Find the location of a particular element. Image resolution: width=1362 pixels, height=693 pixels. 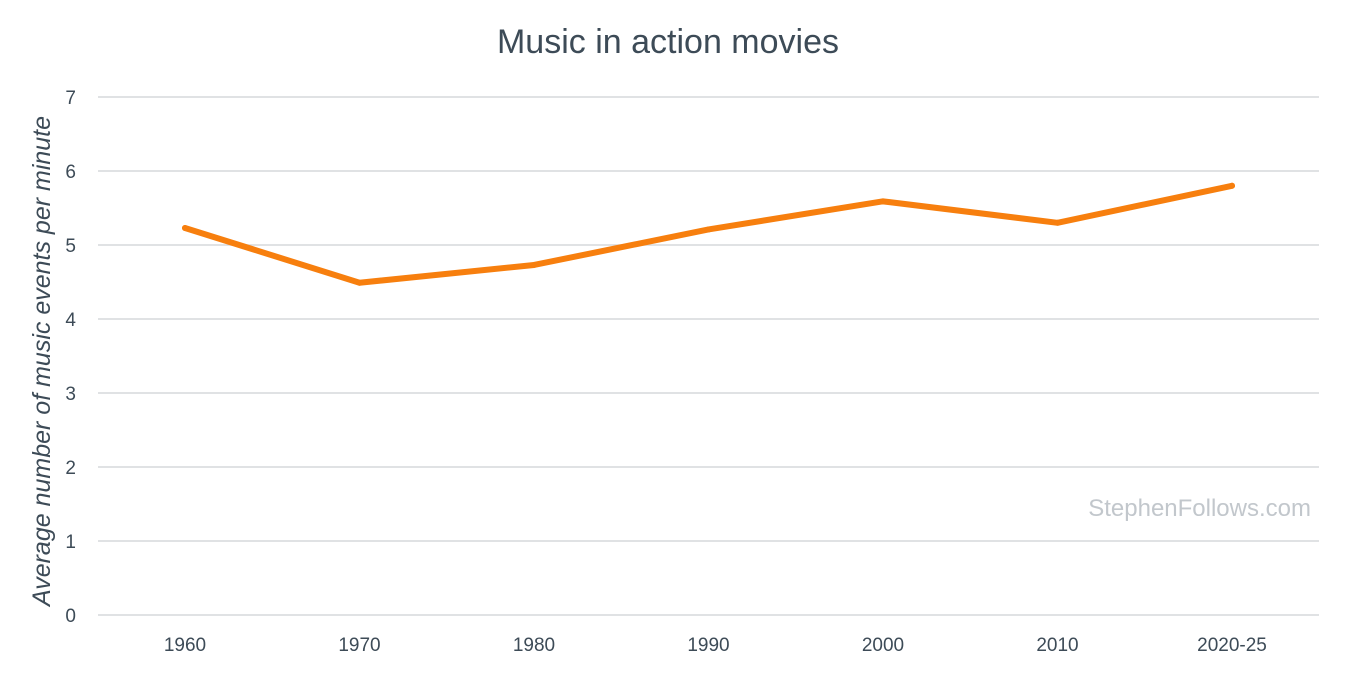

x-axis-ticks: 1960 1970 1980 1990 2000 2010 2020-25 is located at coordinates (715, 645).